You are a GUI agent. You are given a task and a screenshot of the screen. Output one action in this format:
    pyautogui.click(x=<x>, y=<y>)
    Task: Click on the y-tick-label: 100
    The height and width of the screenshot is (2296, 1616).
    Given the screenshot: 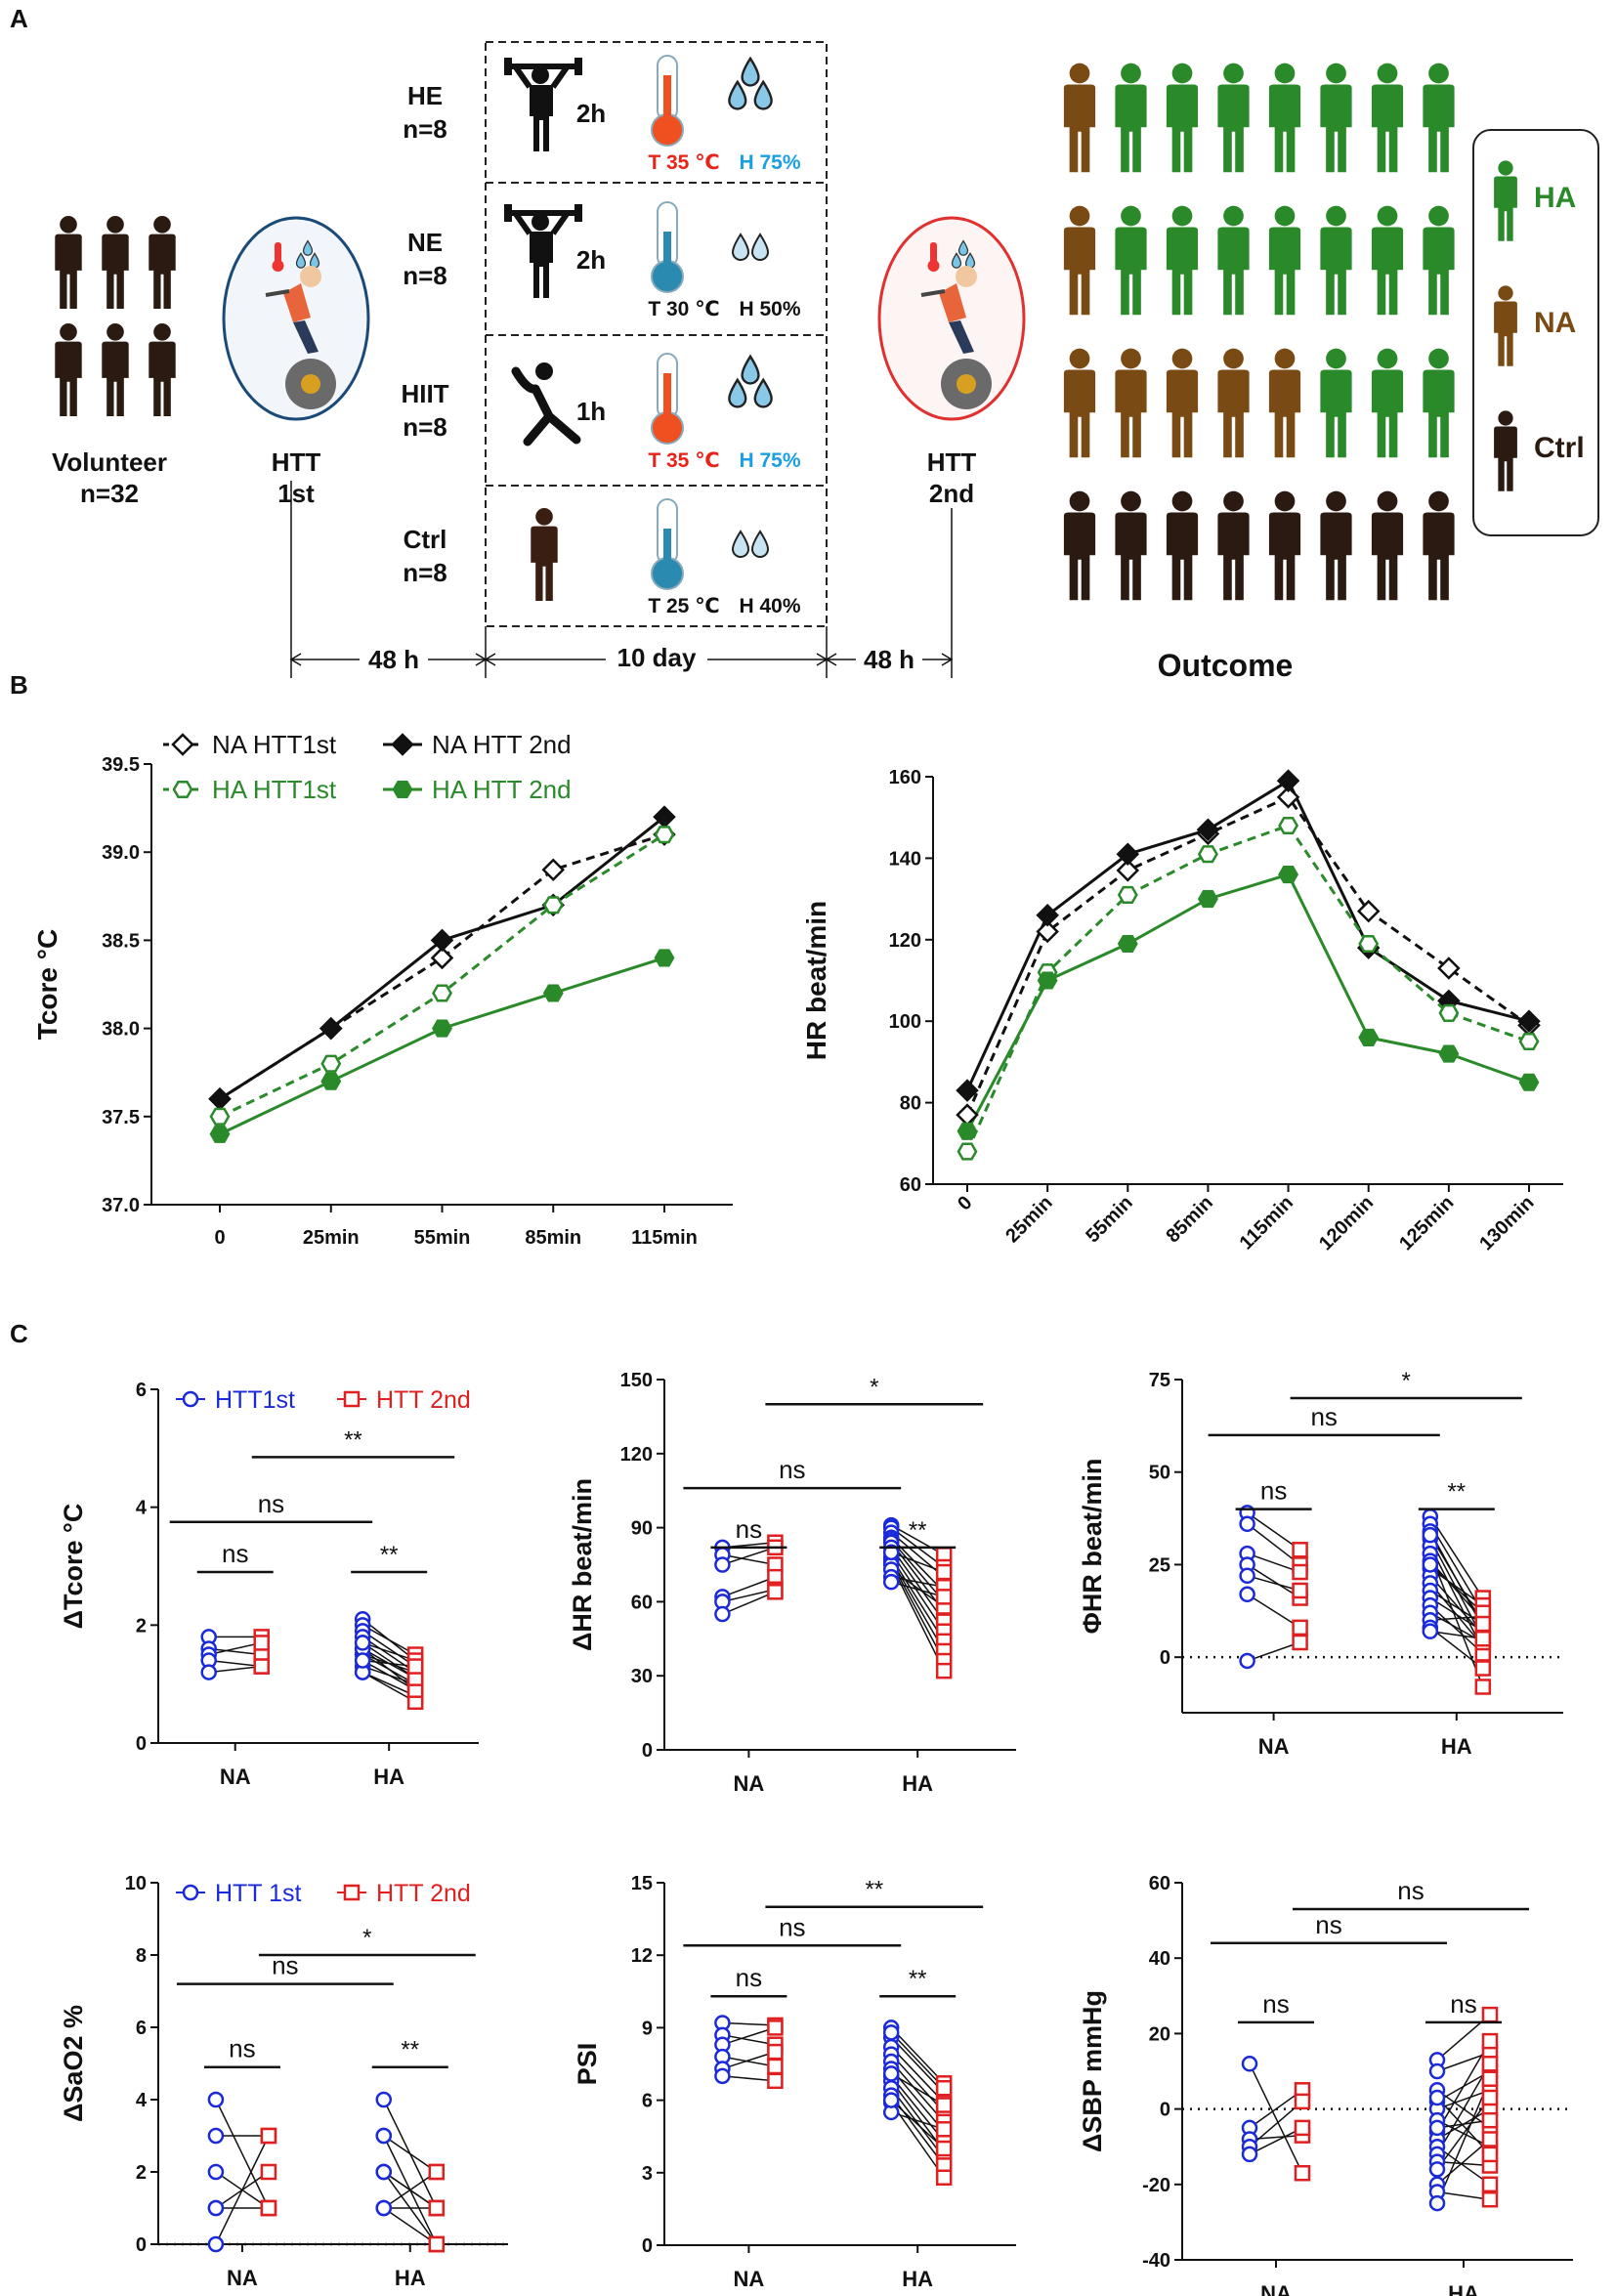 What is the action you would take?
    pyautogui.click(x=905, y=1022)
    